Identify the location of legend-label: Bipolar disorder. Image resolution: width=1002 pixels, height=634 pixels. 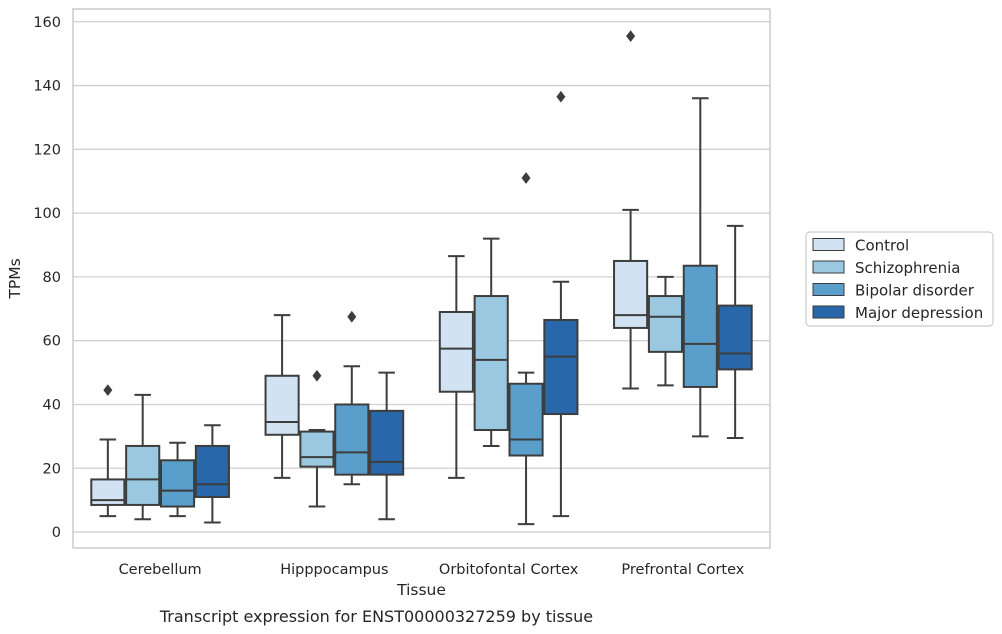
(915, 291).